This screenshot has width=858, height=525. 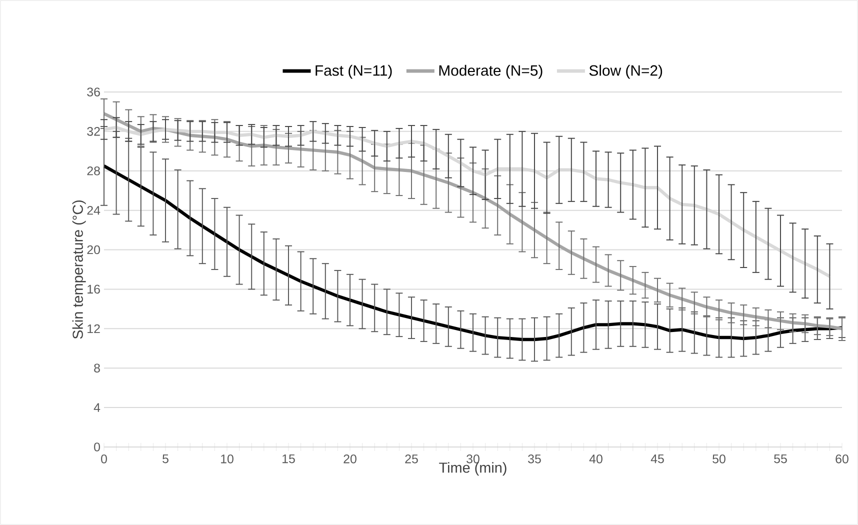 What do you see at coordinates (93, 92) in the screenshot?
I see `y-tick-label: 36` at bounding box center [93, 92].